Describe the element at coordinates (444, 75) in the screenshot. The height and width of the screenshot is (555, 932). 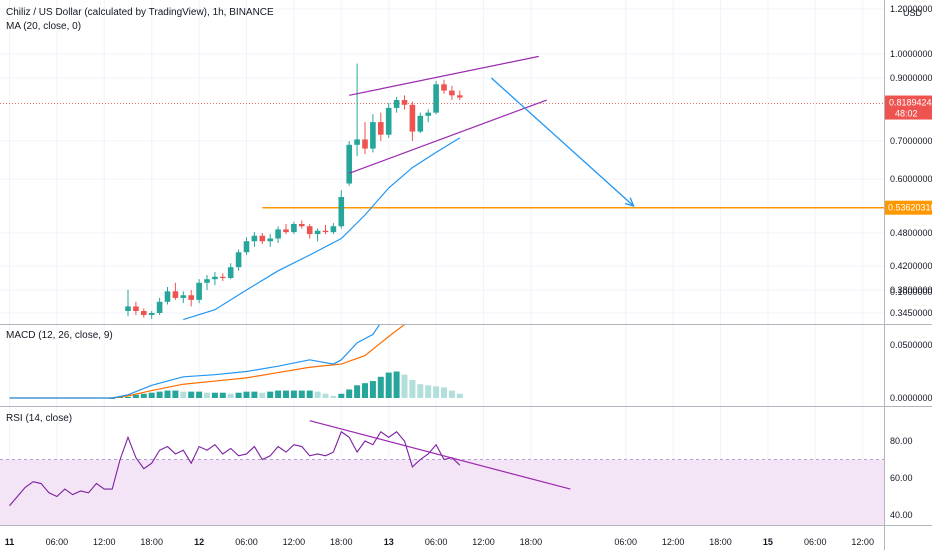
I see `channel-upper-line` at that location.